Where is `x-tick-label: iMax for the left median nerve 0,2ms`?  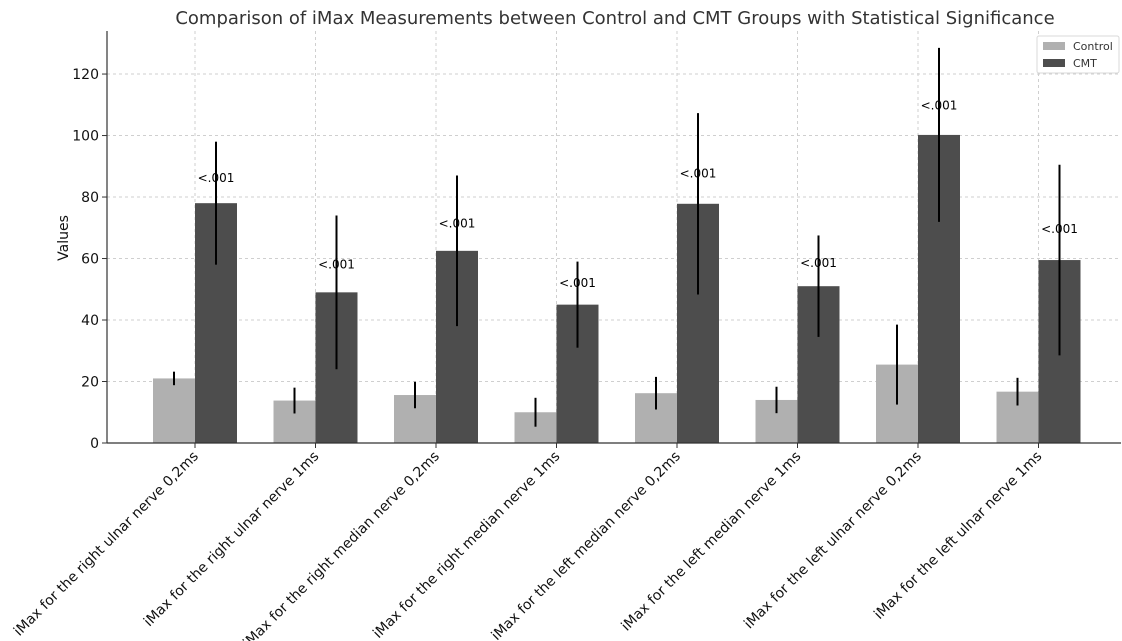
x-tick-label: iMax for the left median nerve 0,2ms is located at coordinates (585, 545).